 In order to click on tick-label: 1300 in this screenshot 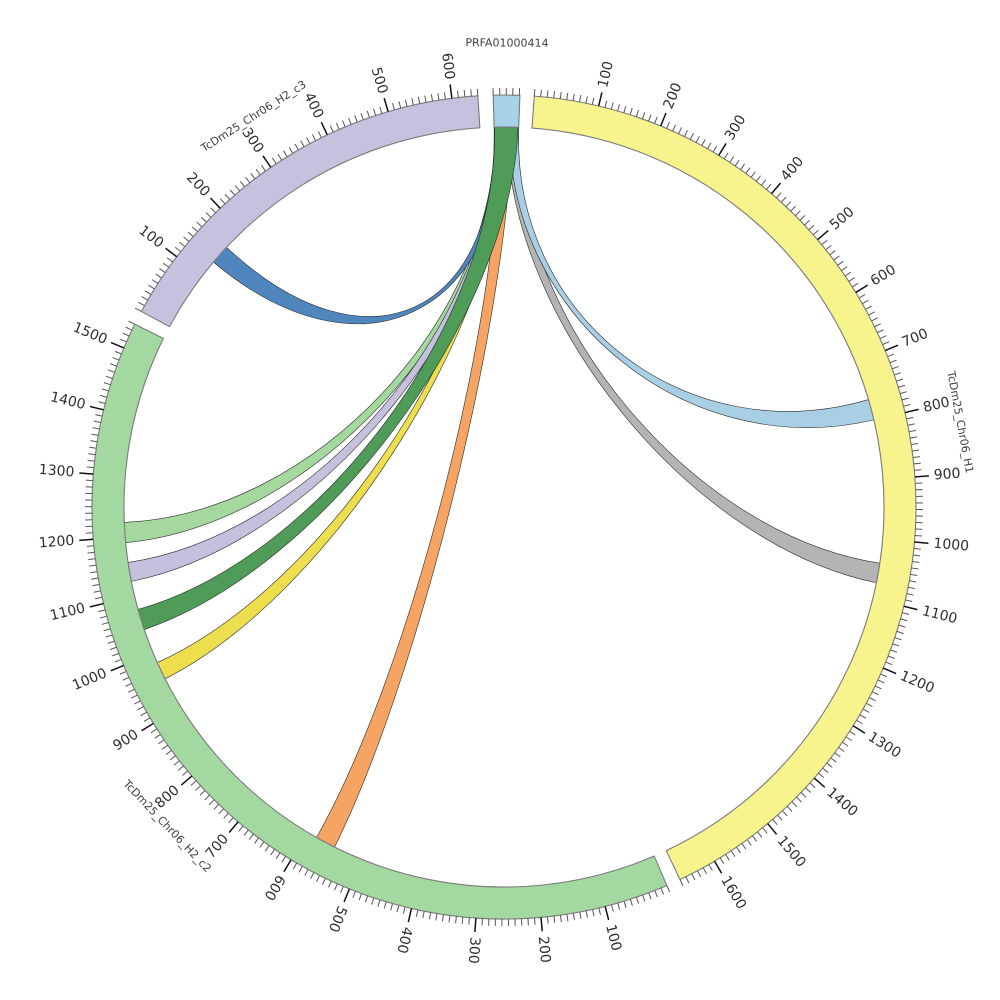, I will do `click(884, 745)`.